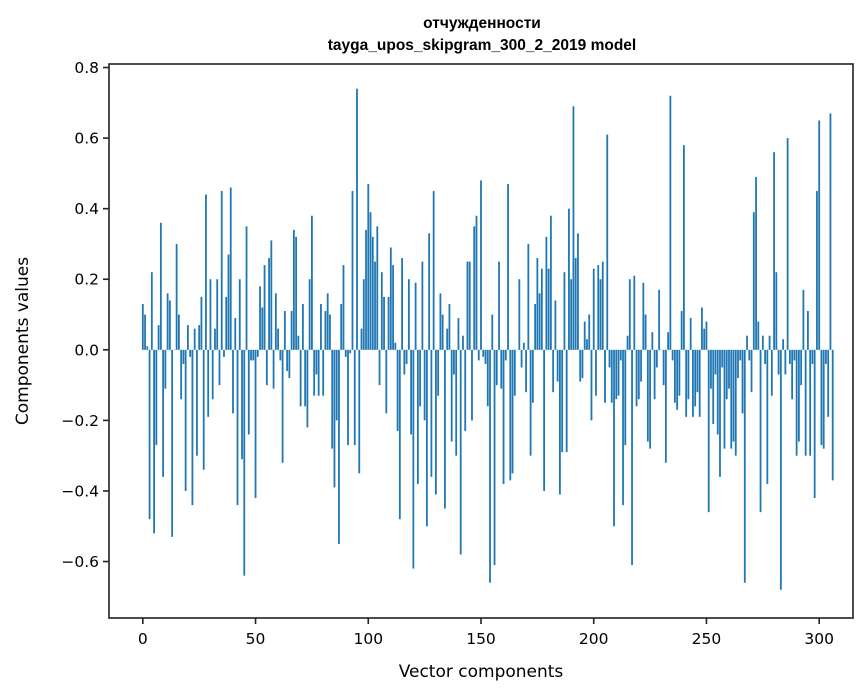 The image size is (867, 696). Describe the element at coordinates (85, 315) in the screenshot. I see `y-axis: −0.6 −0.4 −0.2 0.0 0.2 0.4 0.6 0.8` at that location.